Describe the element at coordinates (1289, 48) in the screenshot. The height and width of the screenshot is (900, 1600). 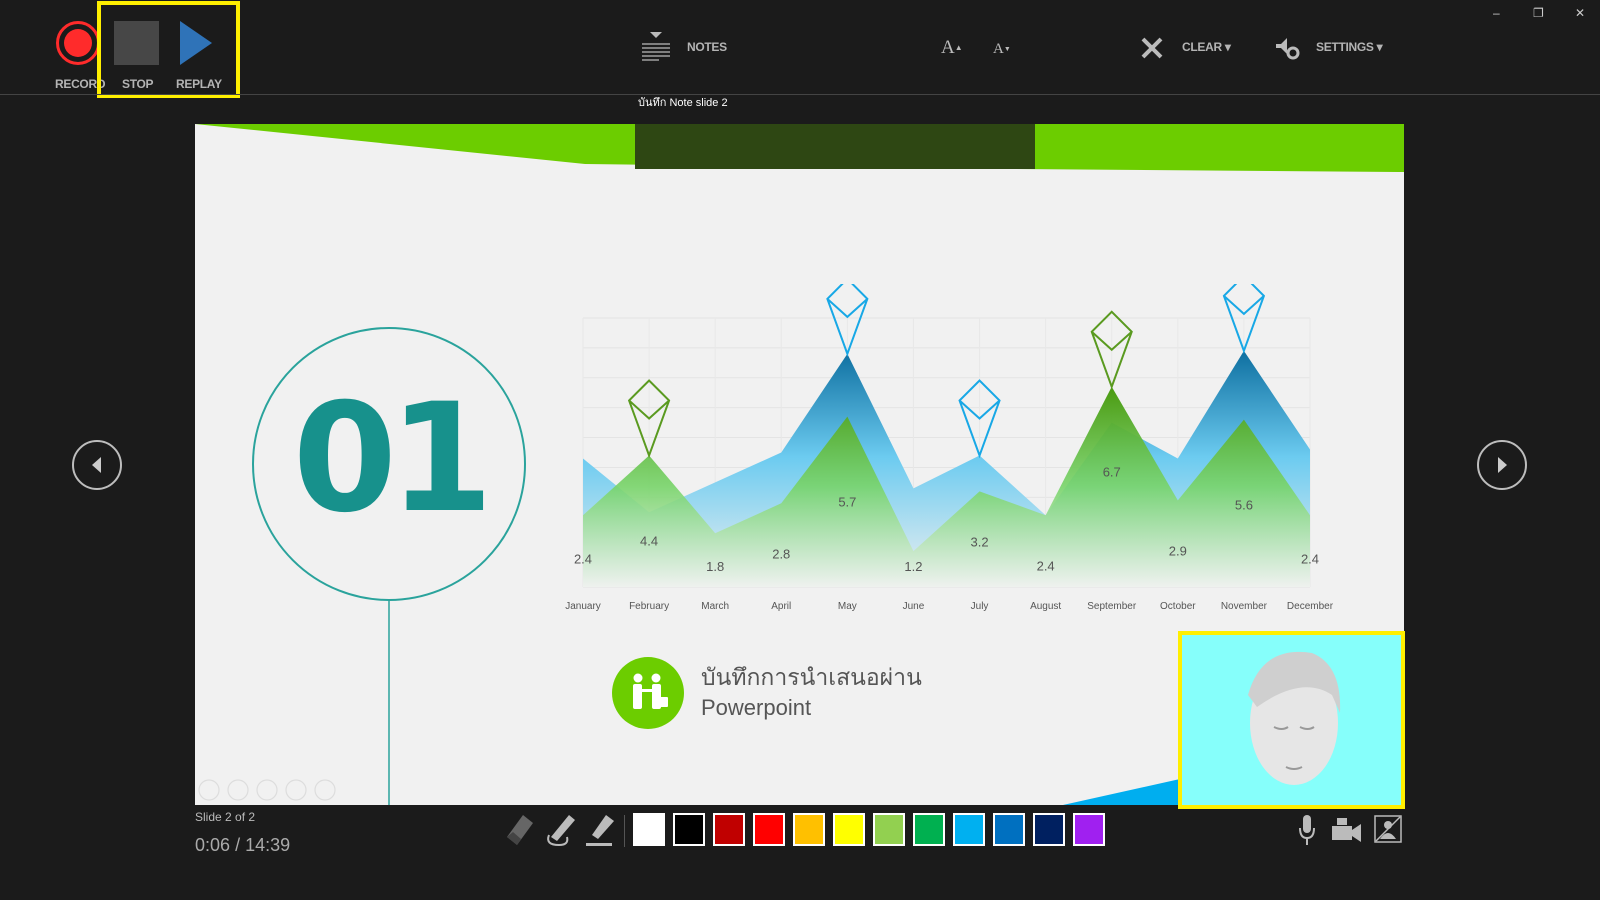
I see `audio-settings-icon` at that location.